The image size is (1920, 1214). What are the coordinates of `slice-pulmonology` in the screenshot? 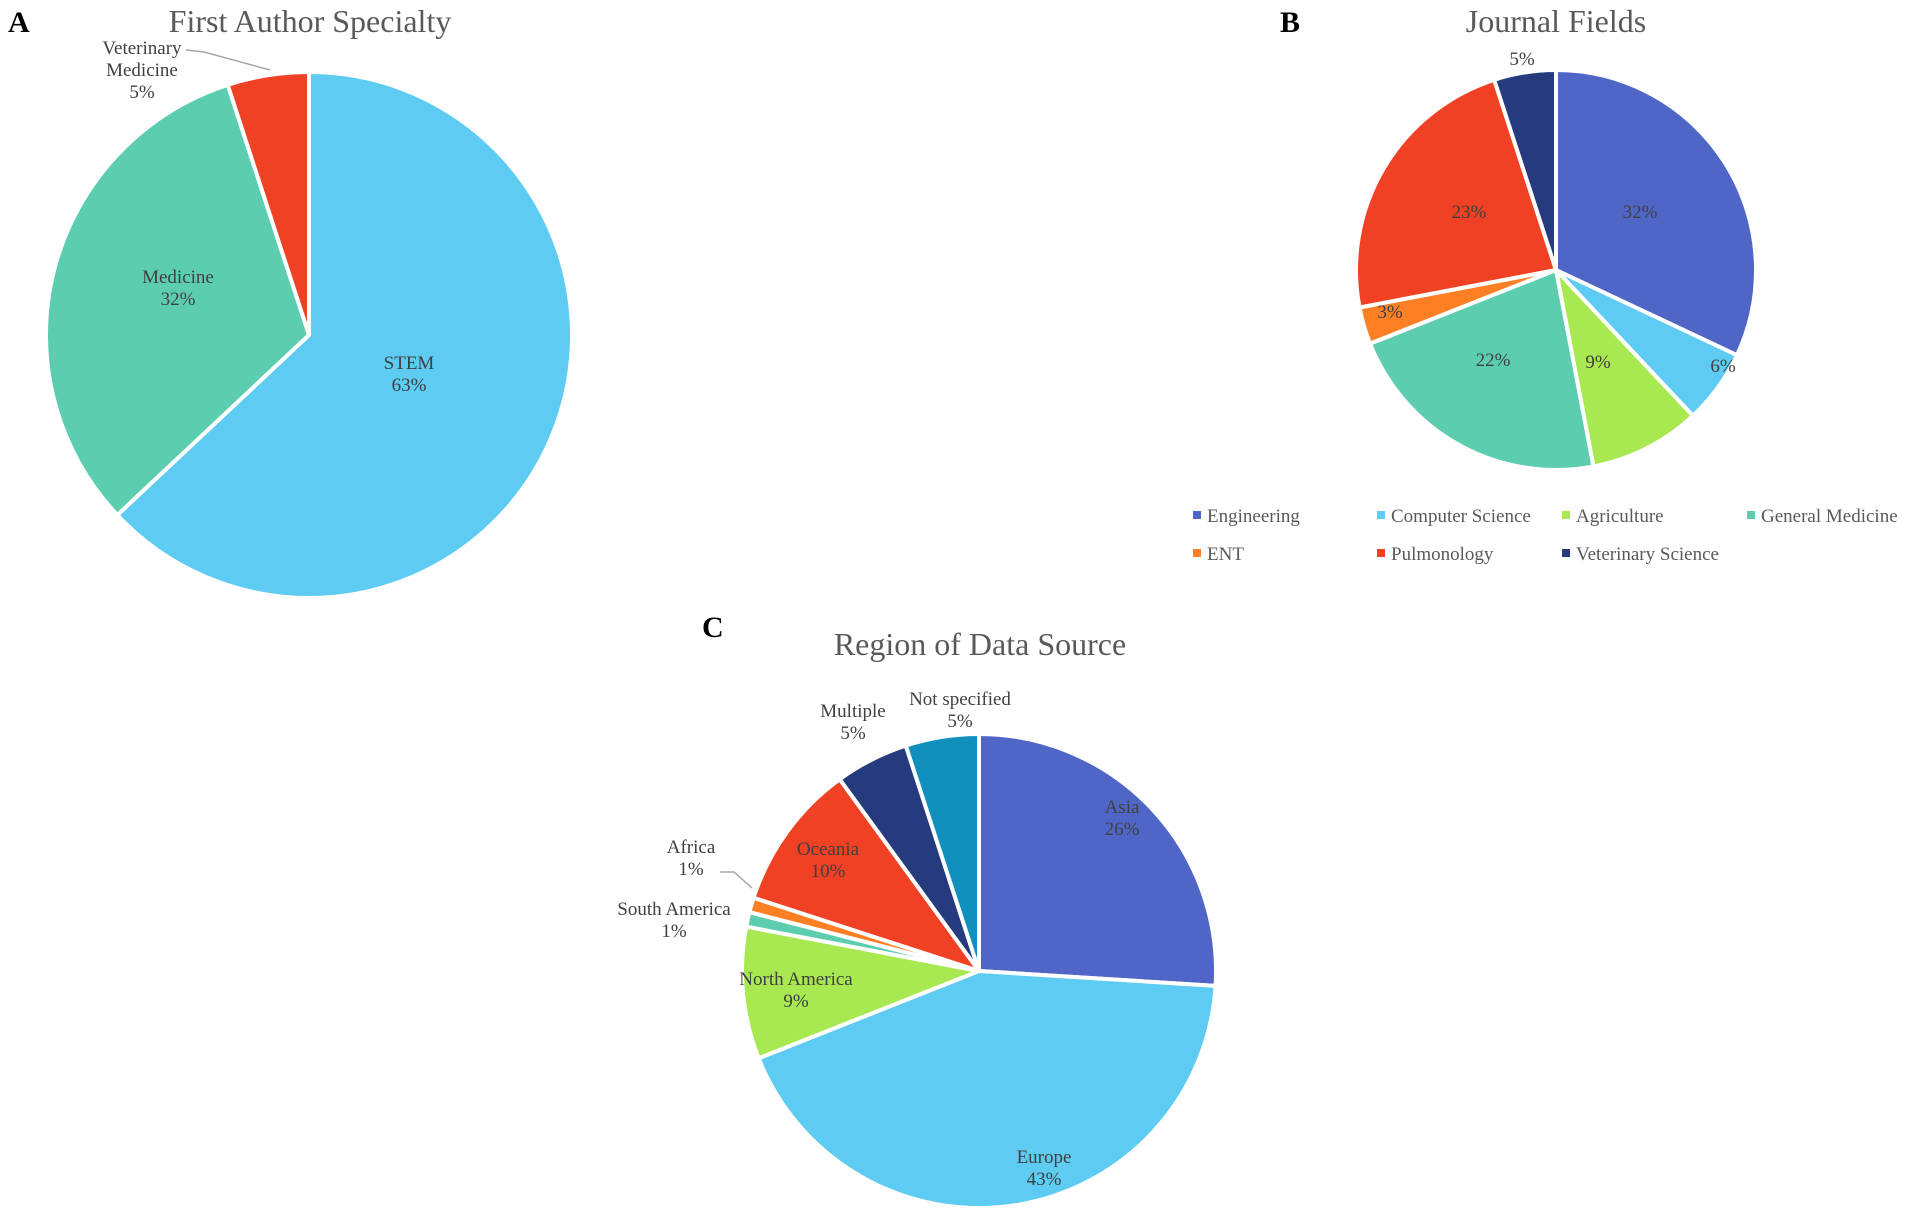 It's located at (1456, 193).